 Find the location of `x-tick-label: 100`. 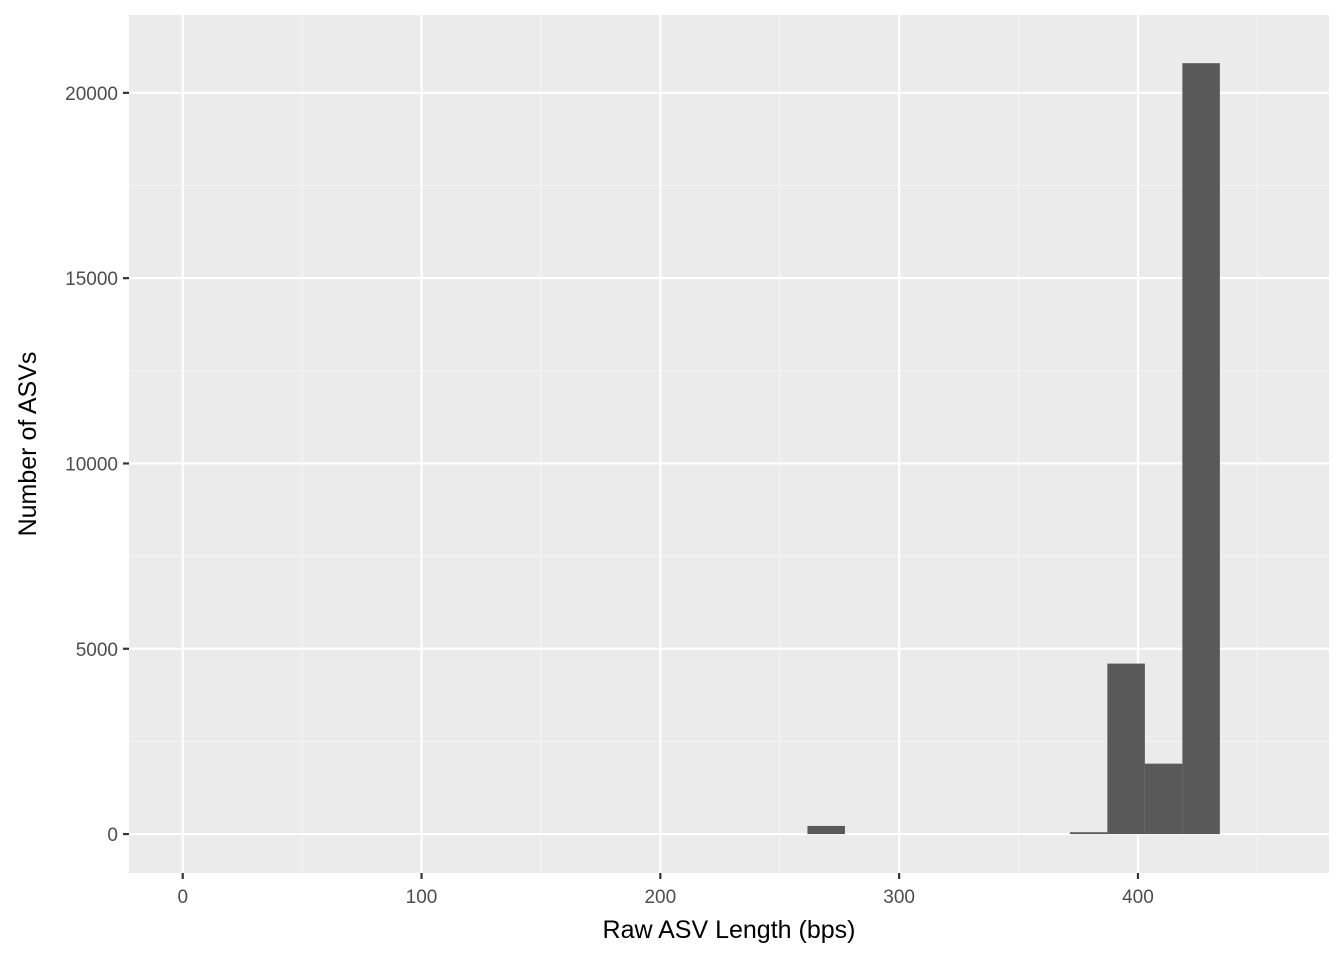

x-tick-label: 100 is located at coordinates (422, 897).